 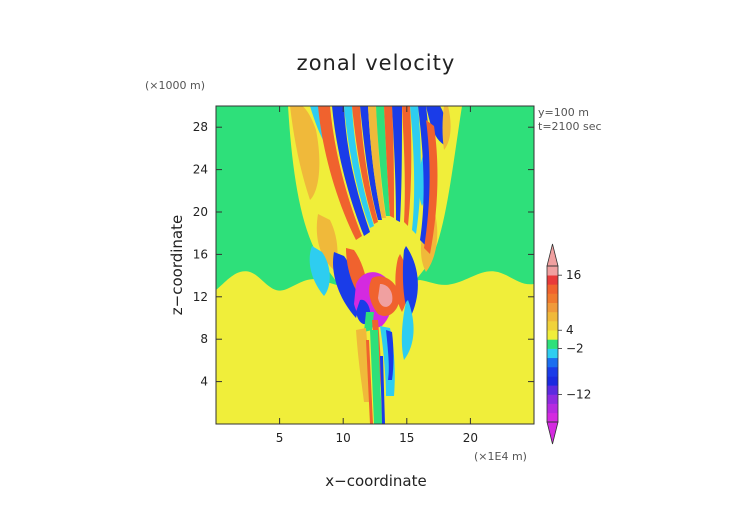 What do you see at coordinates (570, 126) in the screenshot?
I see `time-annotation: t=2100 sec` at bounding box center [570, 126].